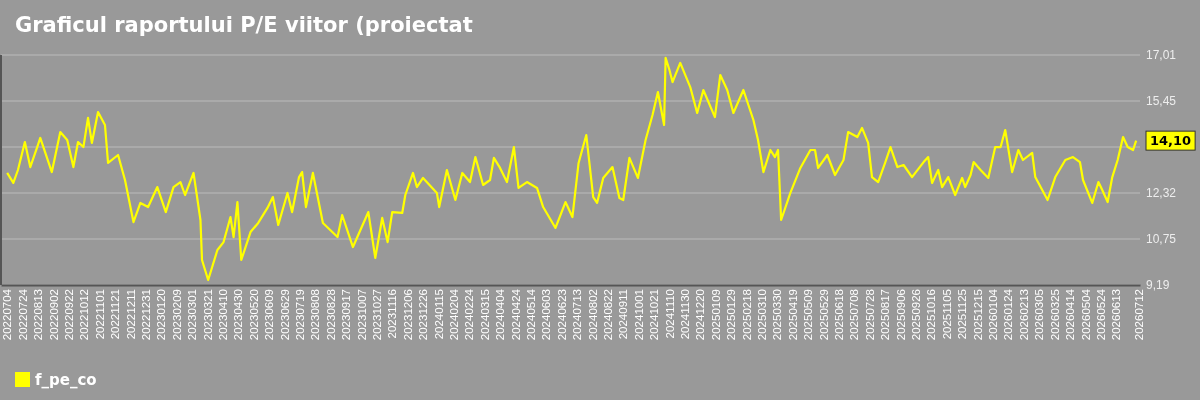  Describe the element at coordinates (377, 315) in the screenshot. I see `x-tick-label: 20231027` at that location.